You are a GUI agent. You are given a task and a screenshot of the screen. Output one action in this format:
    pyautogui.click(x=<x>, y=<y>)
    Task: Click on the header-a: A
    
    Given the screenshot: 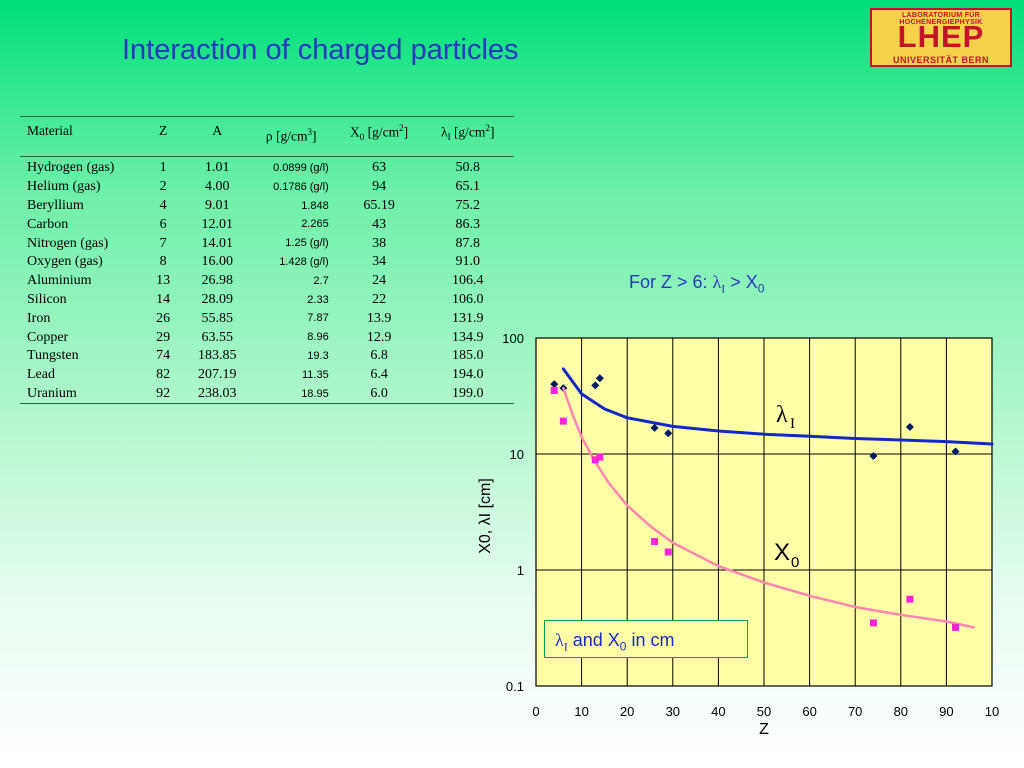 What is the action you would take?
    pyautogui.click(x=217, y=136)
    